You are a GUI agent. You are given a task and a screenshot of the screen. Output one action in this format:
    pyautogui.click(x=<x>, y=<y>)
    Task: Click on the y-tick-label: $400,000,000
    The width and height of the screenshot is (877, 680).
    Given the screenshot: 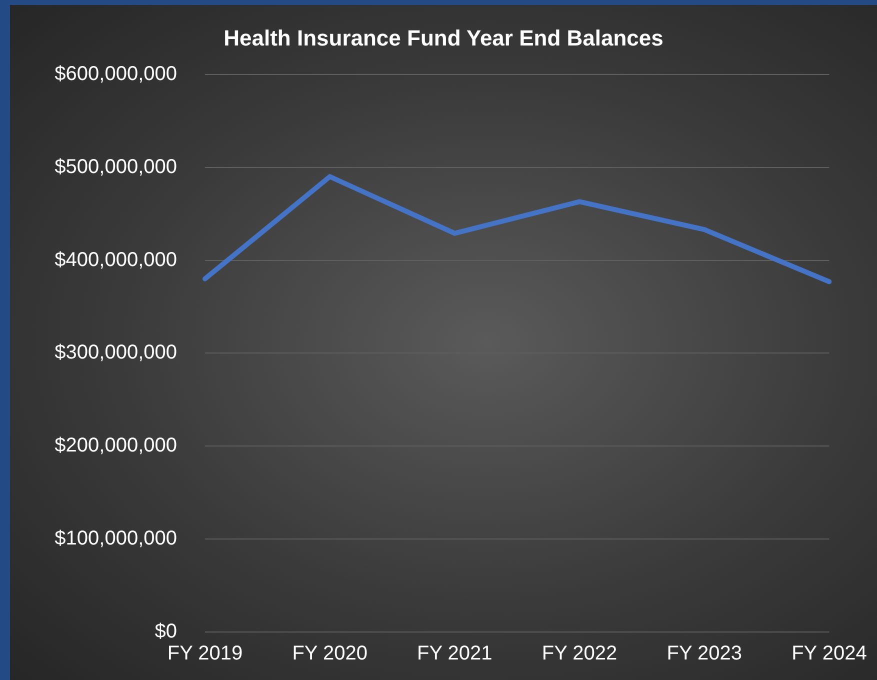 What is the action you would take?
    pyautogui.click(x=115, y=259)
    